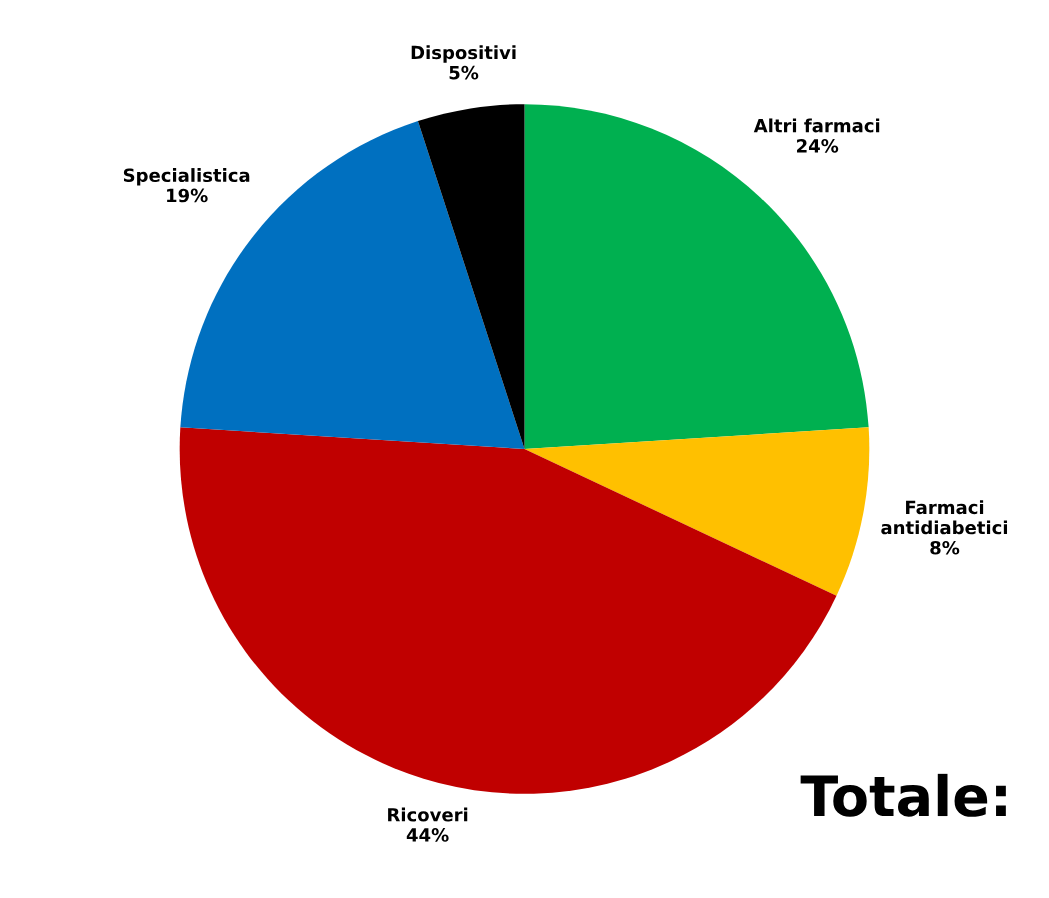  I want to click on slice-label: Specialistica, so click(186, 177).